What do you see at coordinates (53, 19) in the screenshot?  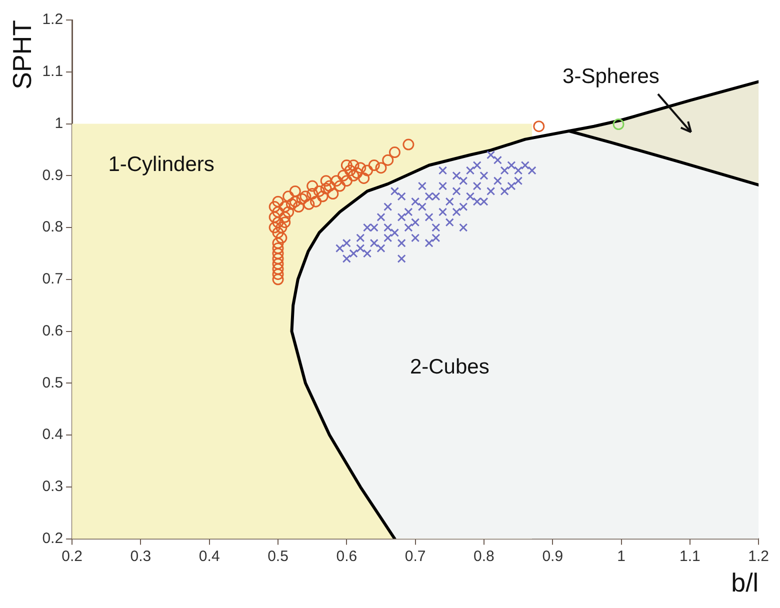 I see `y-tick-label: 1.2` at bounding box center [53, 19].